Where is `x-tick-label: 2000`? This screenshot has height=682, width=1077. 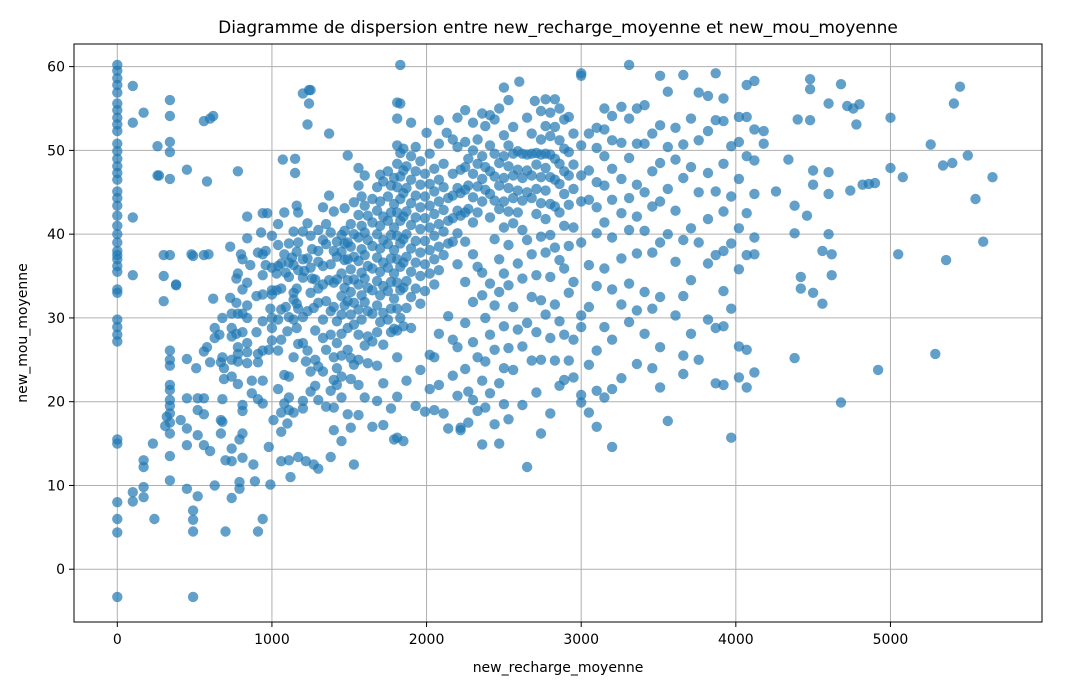 x-tick-label: 2000 is located at coordinates (427, 640).